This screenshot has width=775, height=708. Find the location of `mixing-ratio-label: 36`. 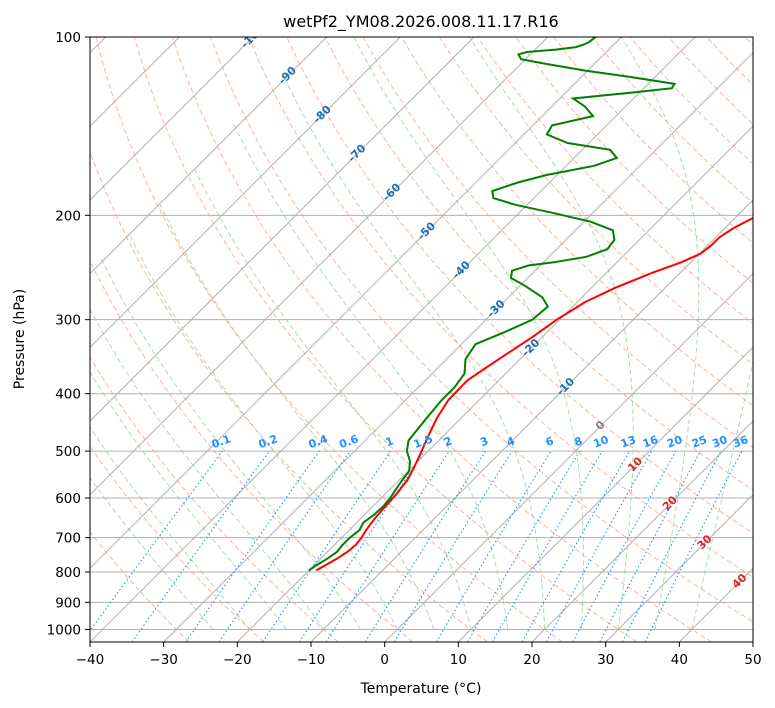

mixing-ratio-label: 36 is located at coordinates (740, 442).